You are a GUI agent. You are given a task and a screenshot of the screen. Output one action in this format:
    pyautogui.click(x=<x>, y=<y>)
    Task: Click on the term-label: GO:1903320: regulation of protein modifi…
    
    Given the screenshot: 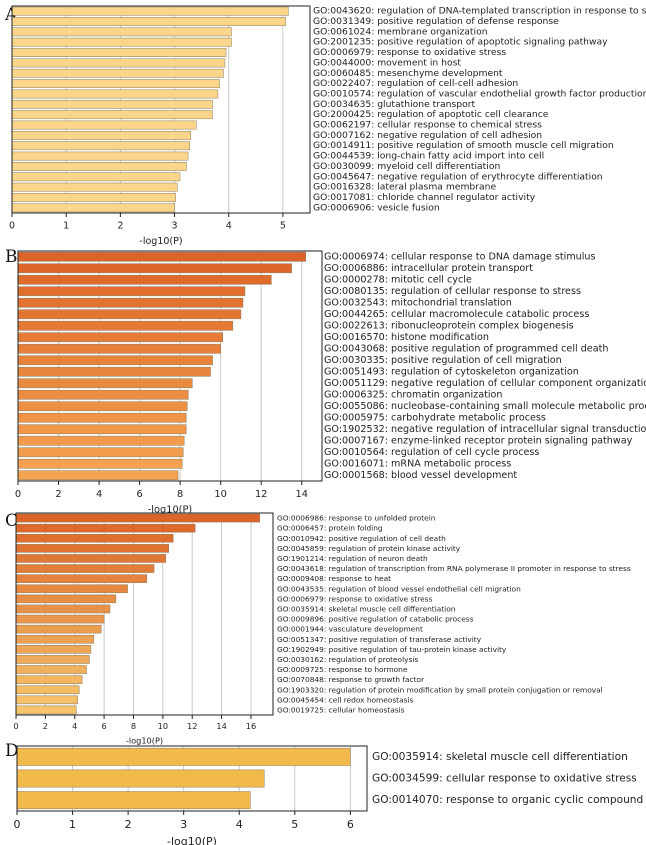 What is the action you would take?
    pyautogui.click(x=440, y=689)
    